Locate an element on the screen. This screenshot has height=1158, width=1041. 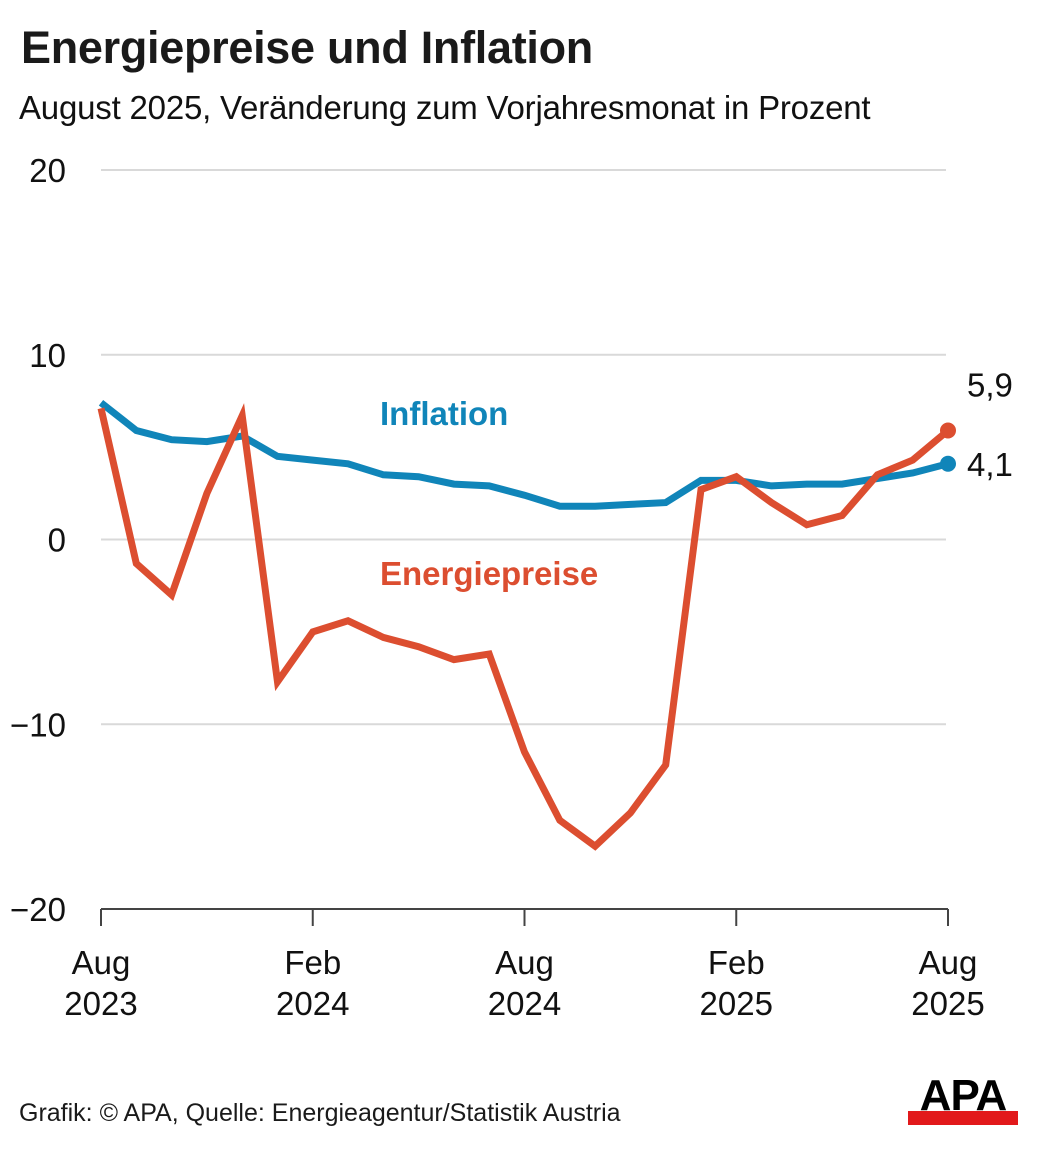
end-value-labels: 4,1 5,9 is located at coordinates (990, 424).